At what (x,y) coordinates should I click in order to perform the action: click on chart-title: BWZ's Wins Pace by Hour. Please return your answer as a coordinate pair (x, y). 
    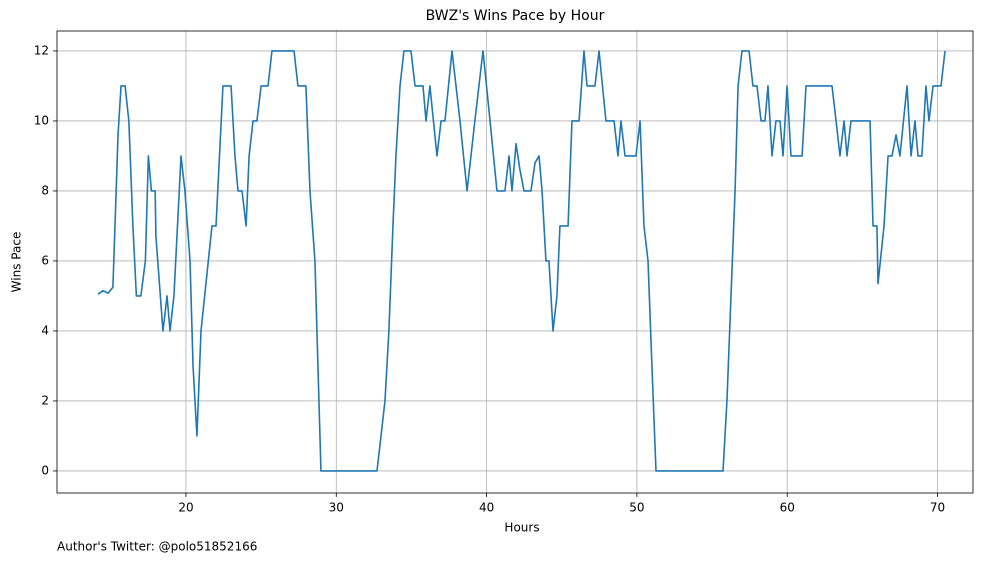
    Looking at the image, I should click on (515, 16).